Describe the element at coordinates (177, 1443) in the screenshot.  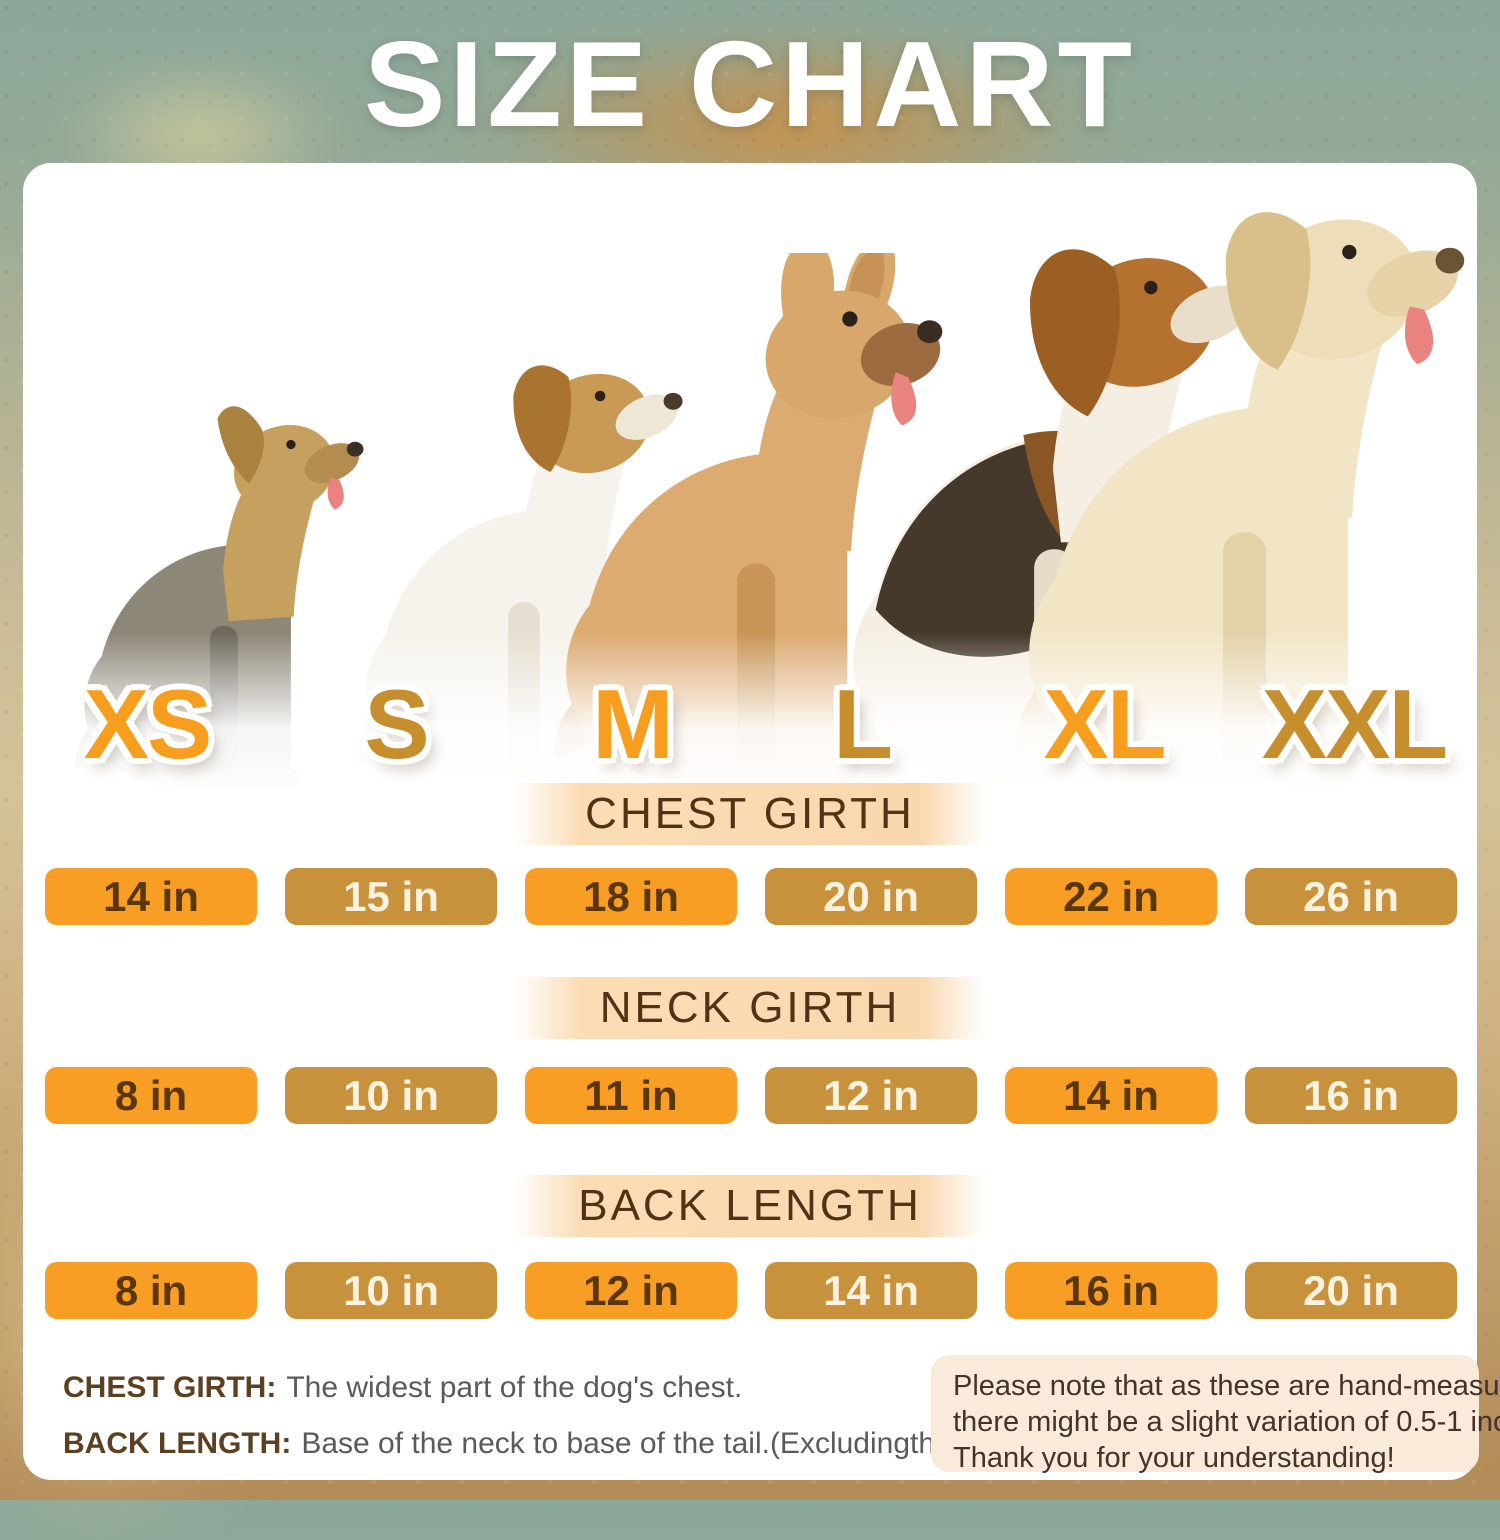
I see `back-length-definition-term: BACK LENGTH:` at that location.